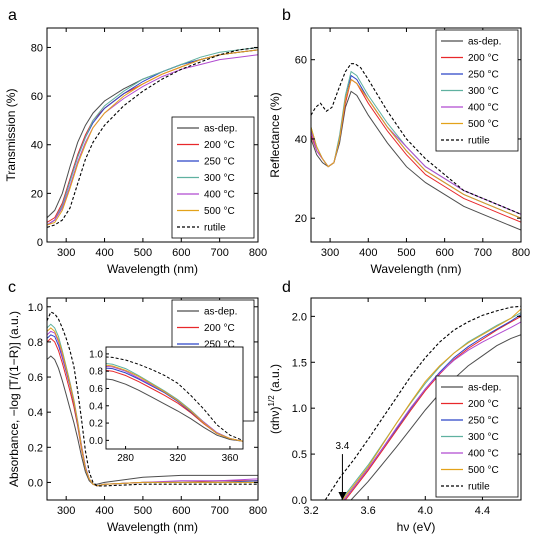 This screenshot has height=550, width=537. What do you see at coordinates (301, 140) in the screenshot?
I see `y-tick-label: 40` at bounding box center [301, 140].